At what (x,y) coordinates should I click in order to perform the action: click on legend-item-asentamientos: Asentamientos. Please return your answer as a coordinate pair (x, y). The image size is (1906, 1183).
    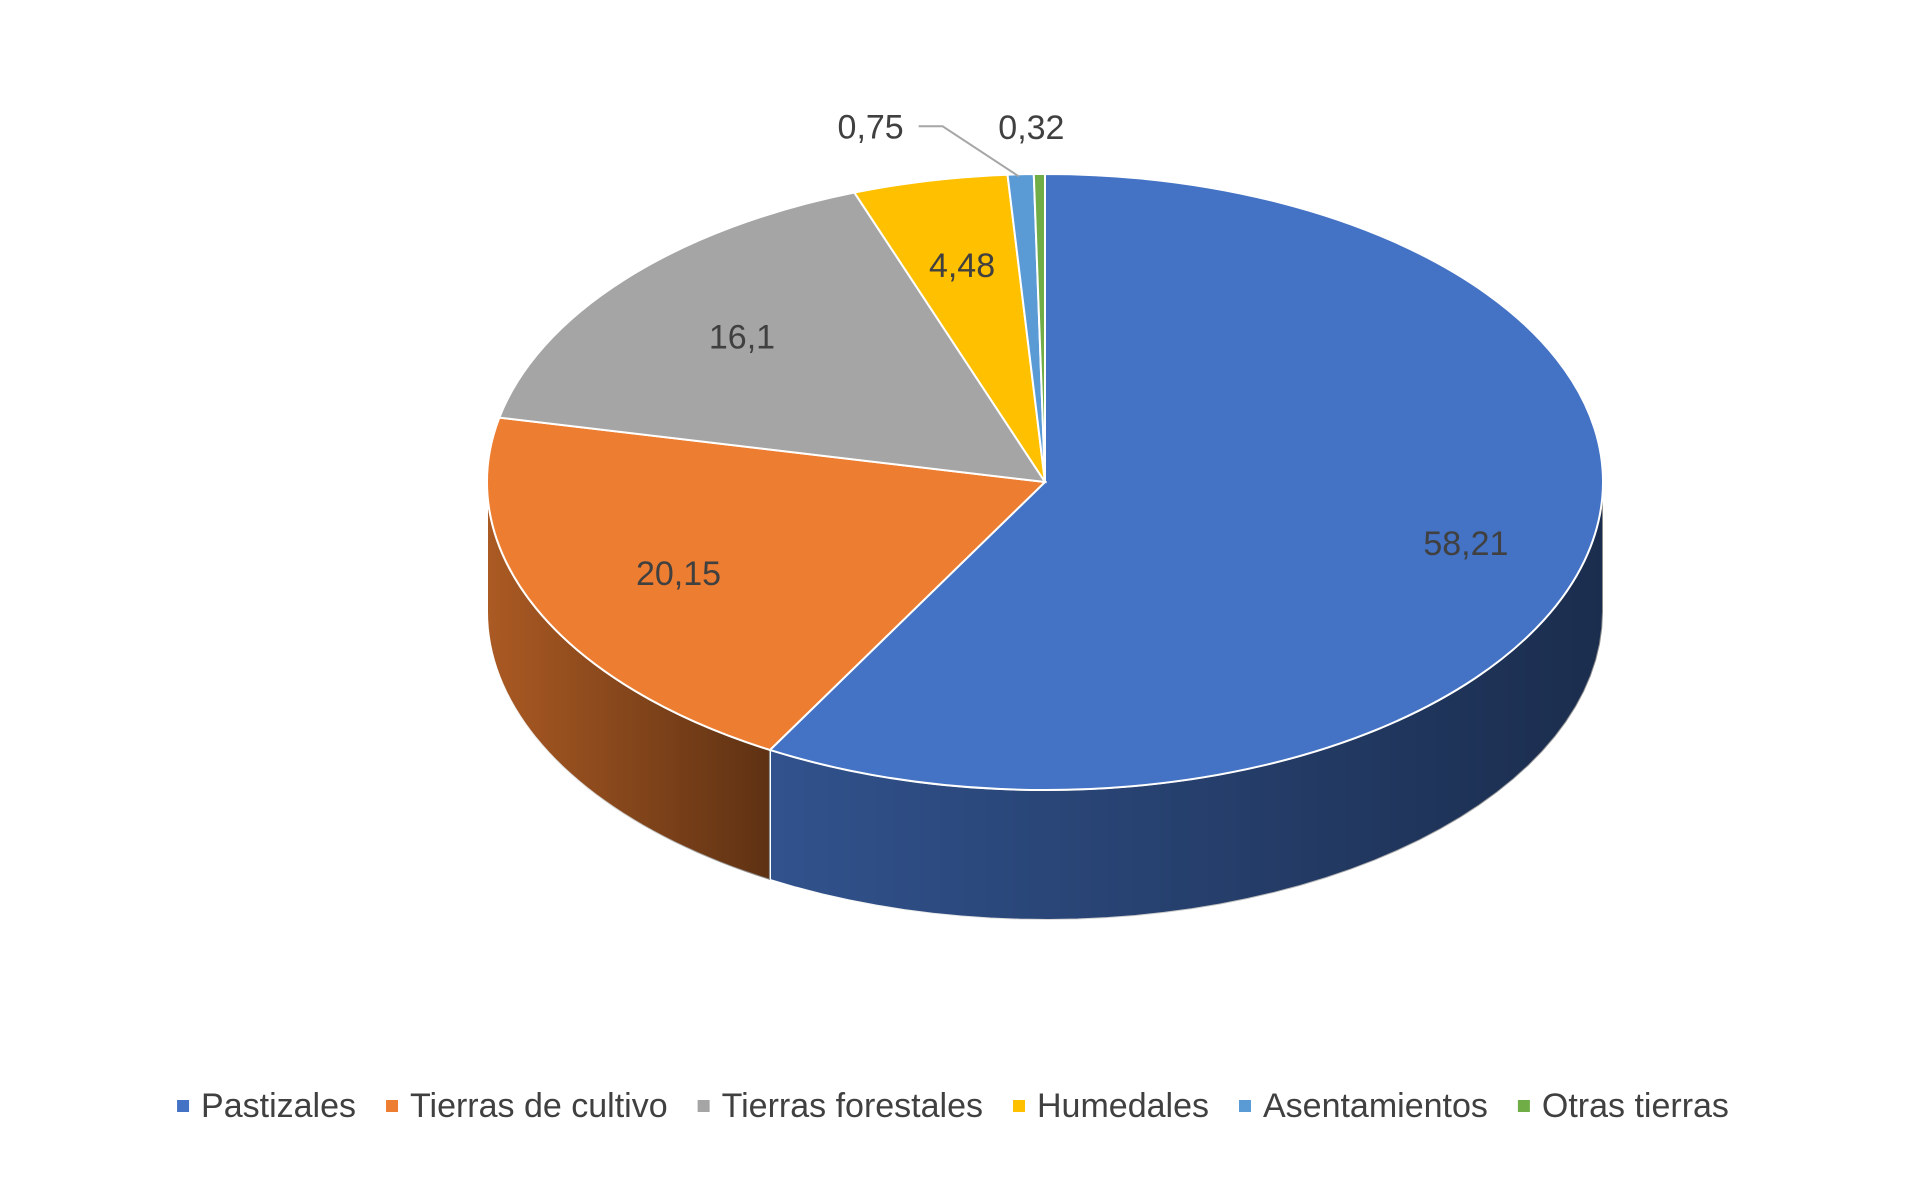
    Looking at the image, I should click on (1363, 1106).